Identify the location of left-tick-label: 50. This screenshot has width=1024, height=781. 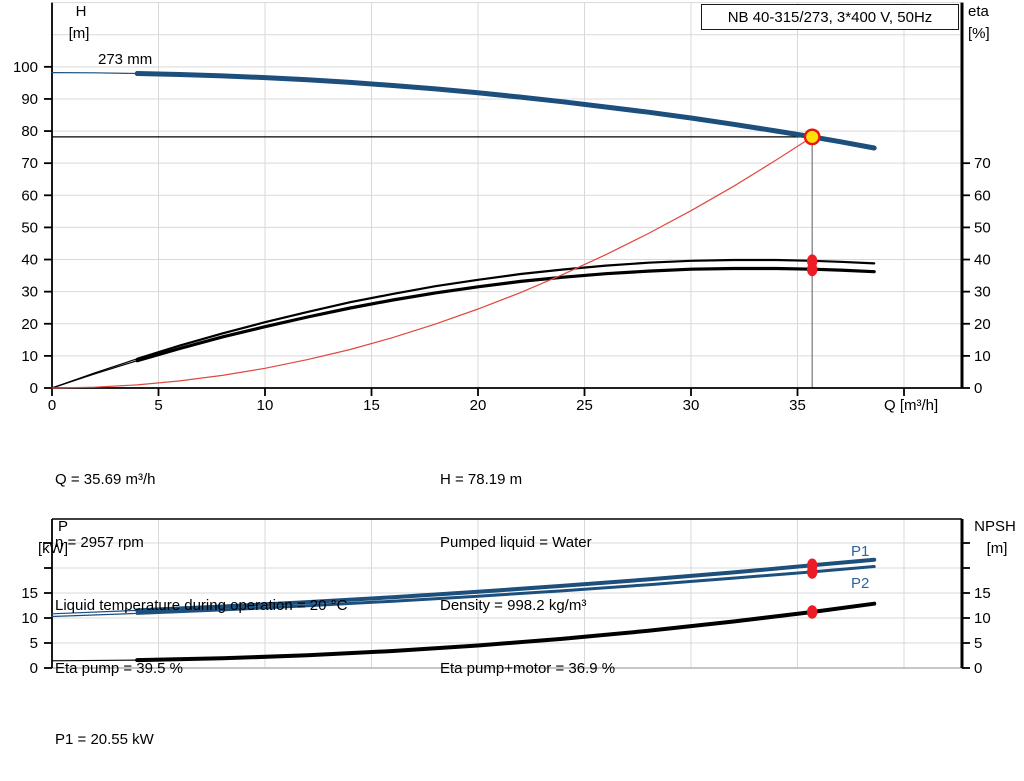
(29, 227).